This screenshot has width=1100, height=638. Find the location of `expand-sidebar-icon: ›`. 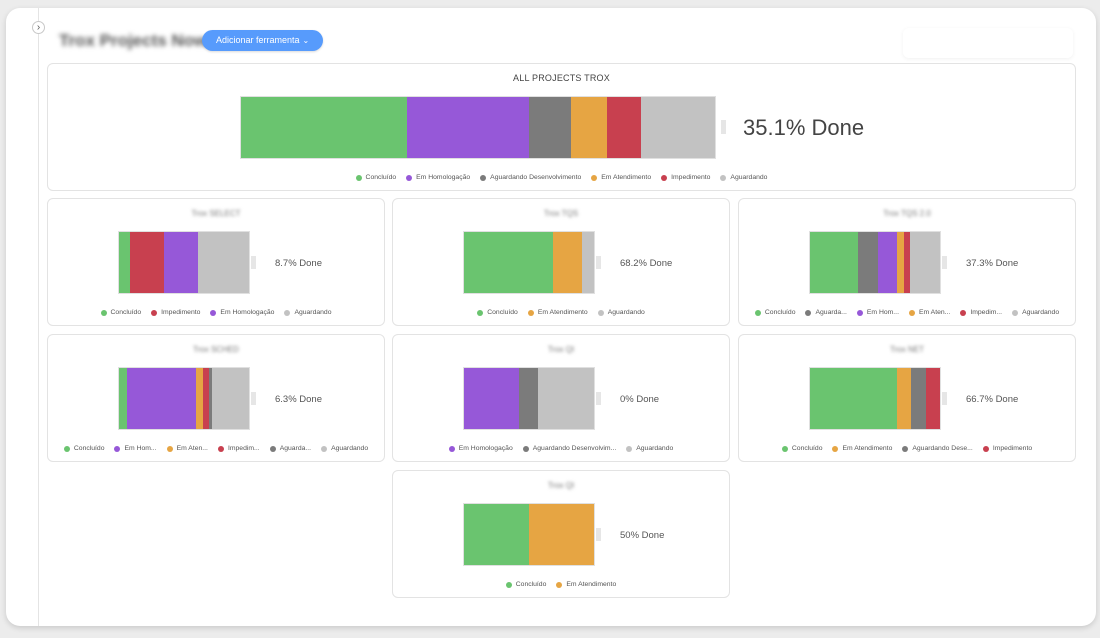

expand-sidebar-icon: › is located at coordinates (38, 27).